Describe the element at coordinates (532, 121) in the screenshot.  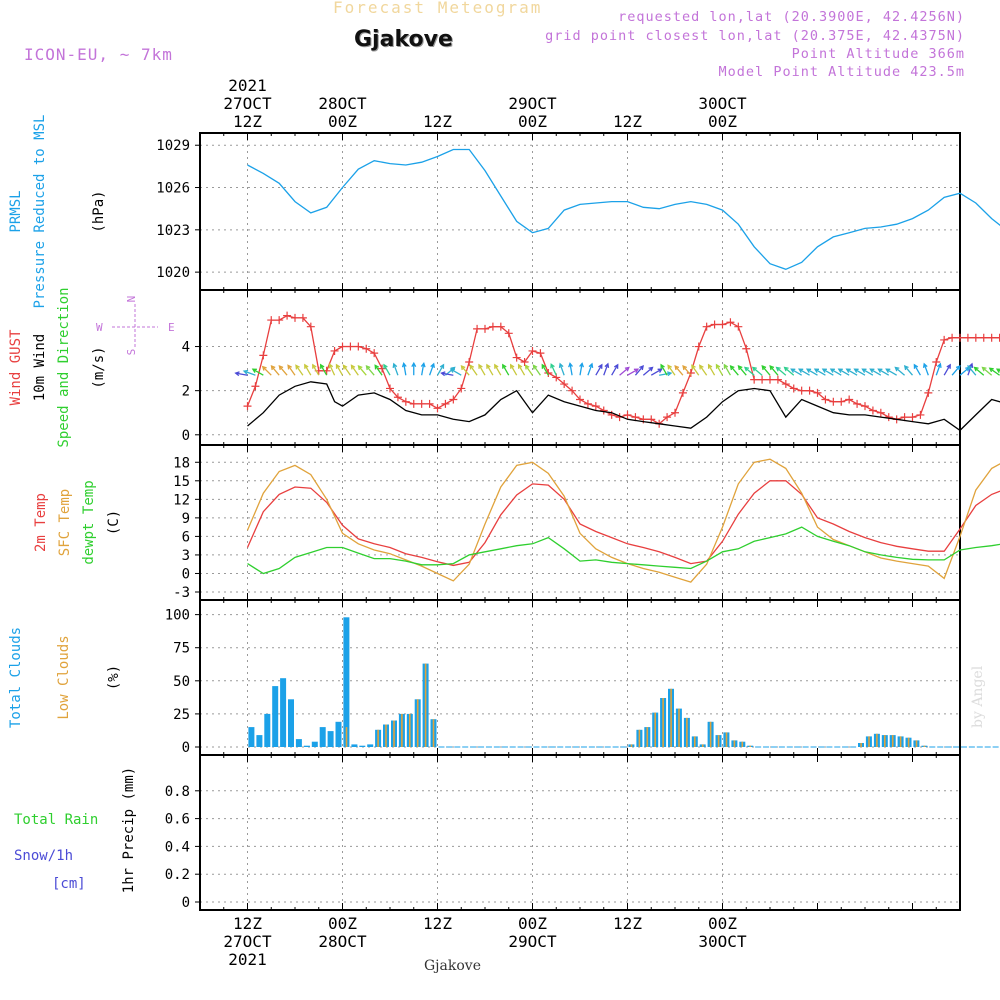
I see `top-time-label: 00Z` at that location.